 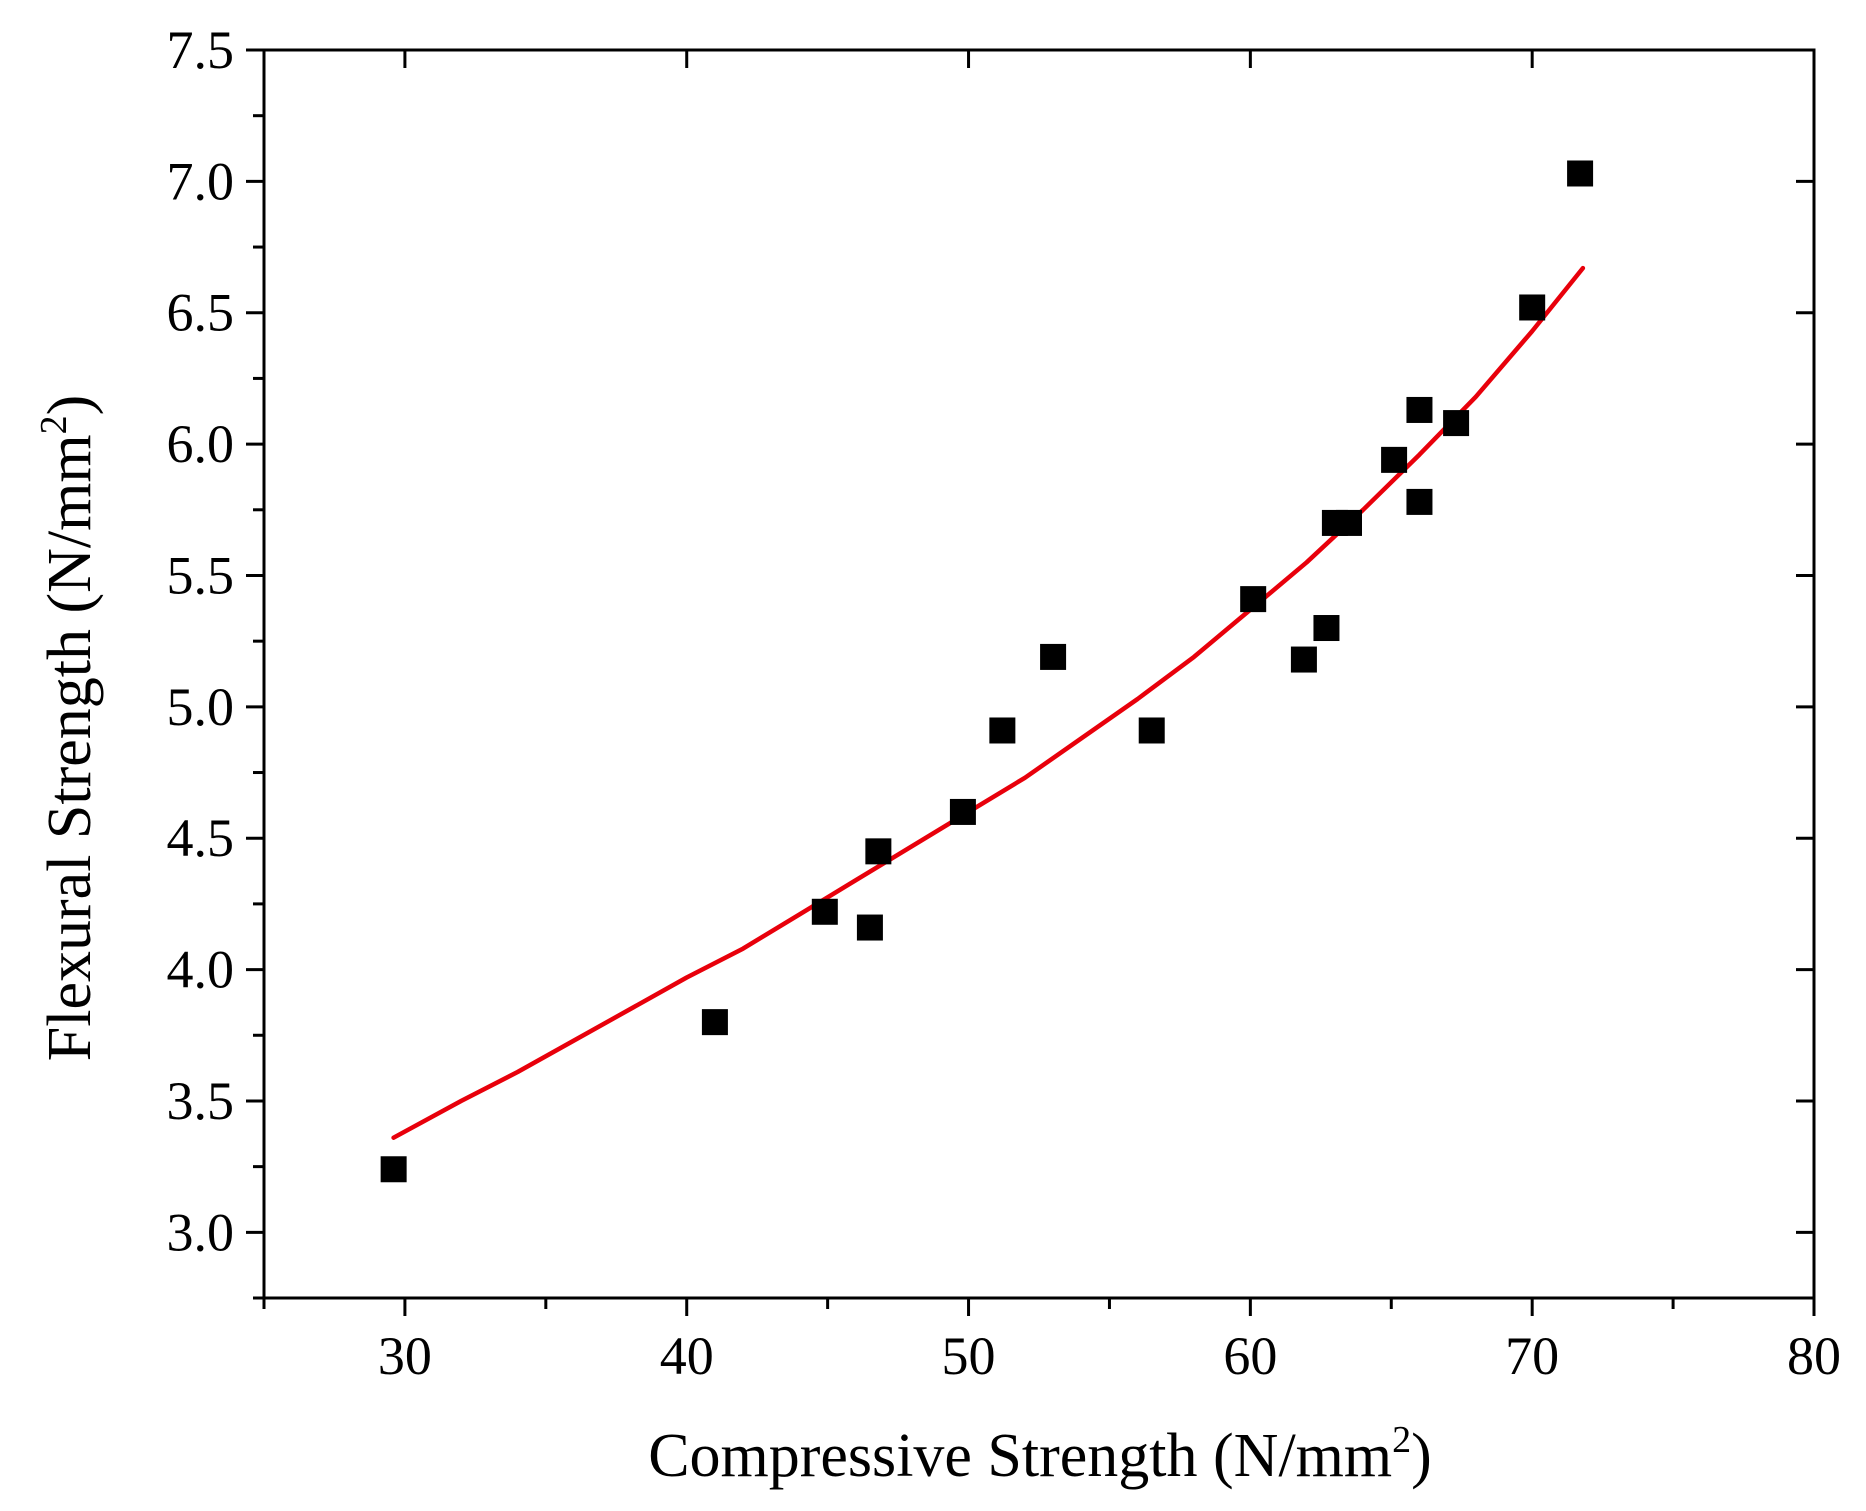 What do you see at coordinates (70, 747) in the screenshot?
I see `y-axis-title-text: Flexural Strength (N/mm` at bounding box center [70, 747].